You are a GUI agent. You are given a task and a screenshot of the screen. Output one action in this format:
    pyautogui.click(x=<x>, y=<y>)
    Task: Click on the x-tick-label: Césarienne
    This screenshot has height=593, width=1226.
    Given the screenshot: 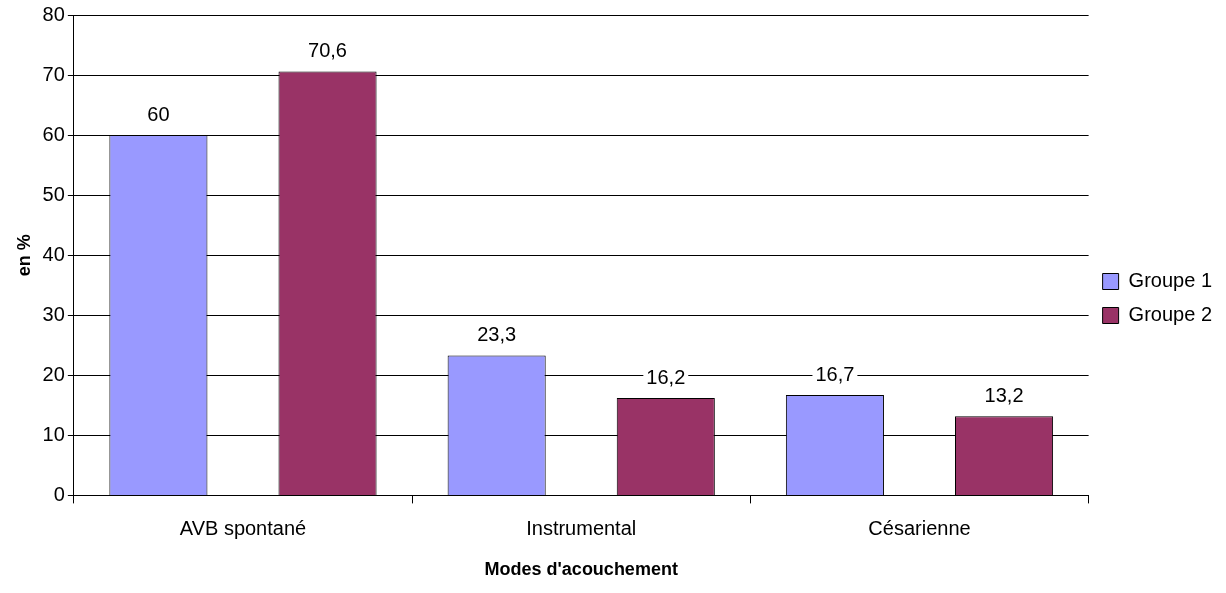 What is the action you would take?
    pyautogui.click(x=919, y=527)
    